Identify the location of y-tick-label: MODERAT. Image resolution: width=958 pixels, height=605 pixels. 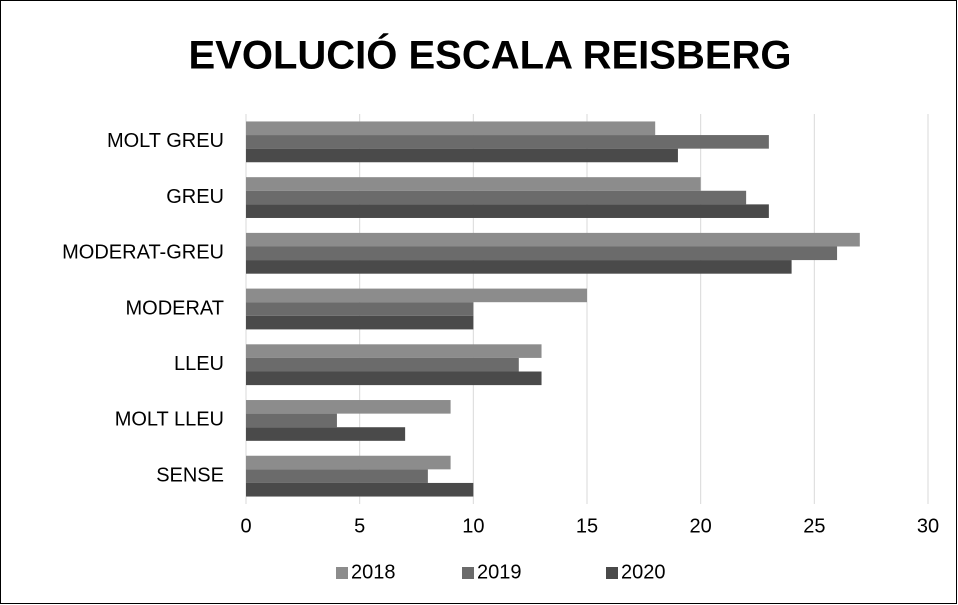
(174, 308).